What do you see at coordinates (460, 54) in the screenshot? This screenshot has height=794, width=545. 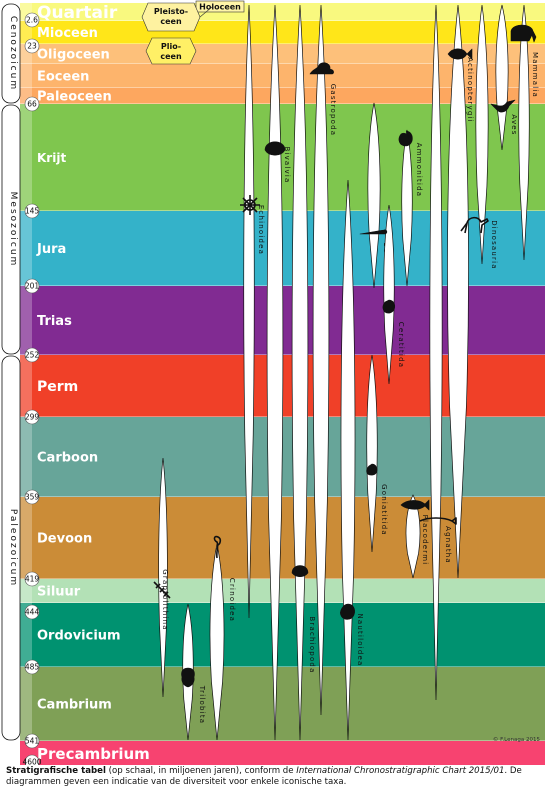 I see `ray-finned-fish-icon-shape` at bounding box center [460, 54].